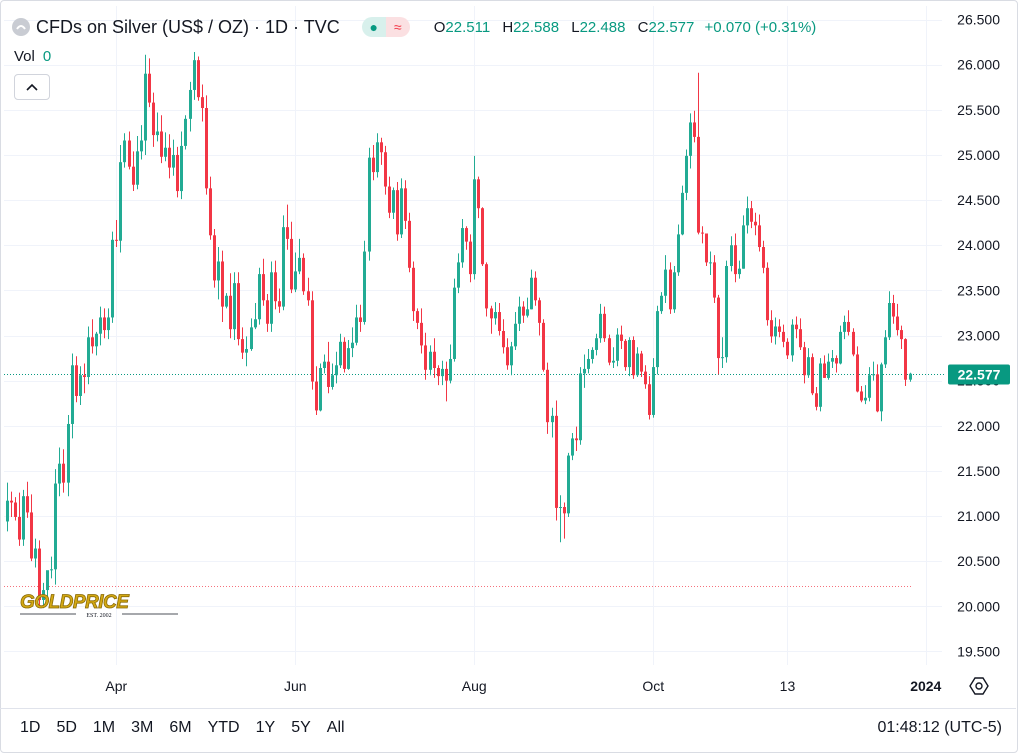  Describe the element at coordinates (32, 87) in the screenshot. I see `collapse-legend-button` at that location.